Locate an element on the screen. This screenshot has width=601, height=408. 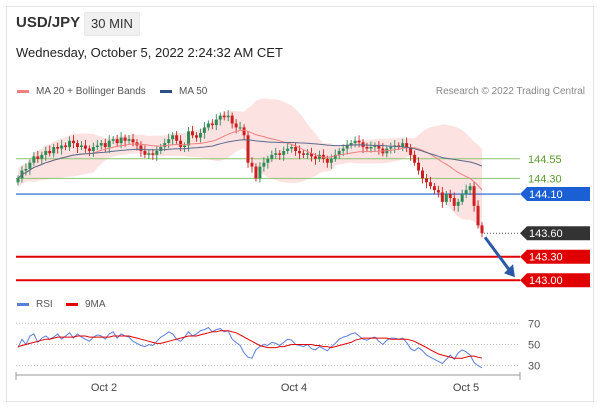
rsi-line is located at coordinates (250, 347).